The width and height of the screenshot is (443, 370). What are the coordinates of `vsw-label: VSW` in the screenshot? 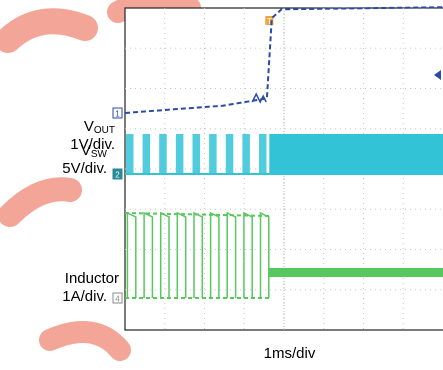 It's located at (93, 151).